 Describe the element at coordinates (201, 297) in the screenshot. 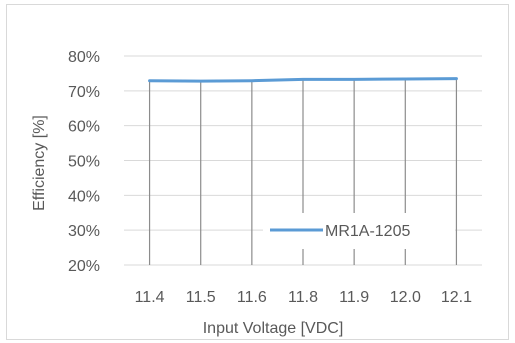

I see `x-tick-label: 11.5` at that location.